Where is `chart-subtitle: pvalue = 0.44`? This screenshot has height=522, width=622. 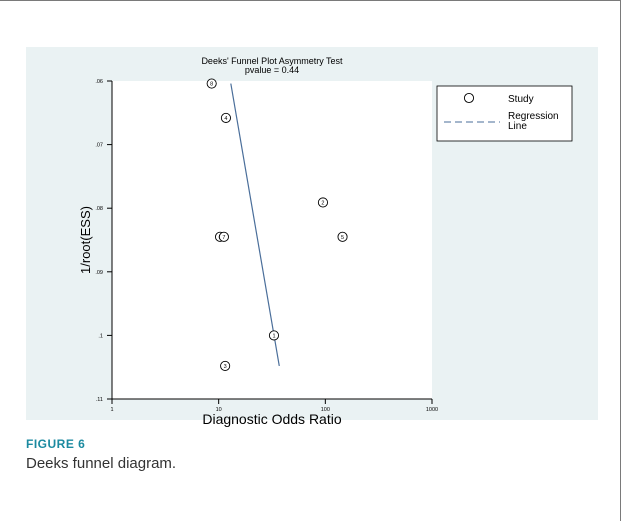 chart-subtitle: pvalue = 0.44 is located at coordinates (272, 70).